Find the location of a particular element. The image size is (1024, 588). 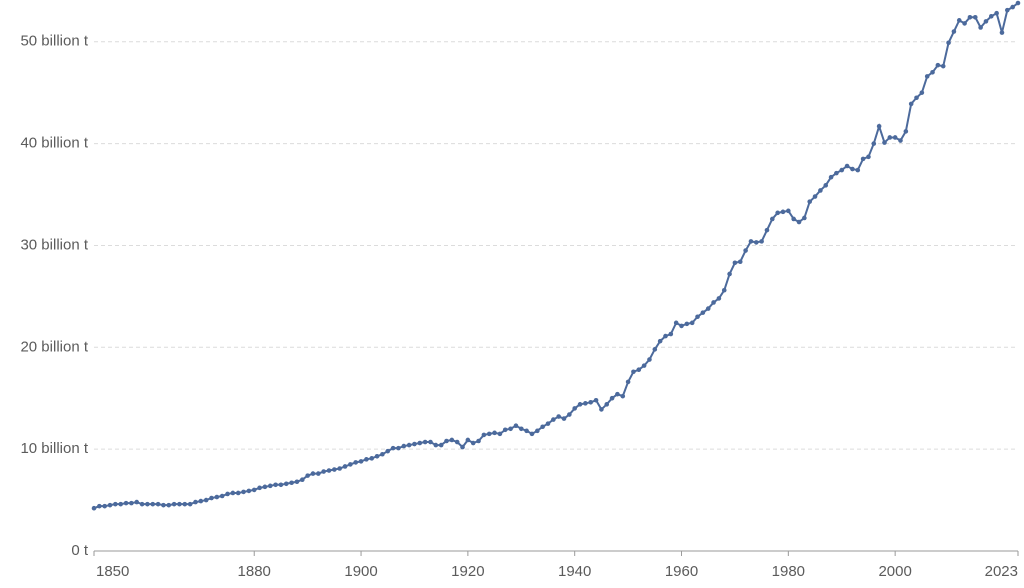

x-tick-label: 1940 is located at coordinates (574, 571).